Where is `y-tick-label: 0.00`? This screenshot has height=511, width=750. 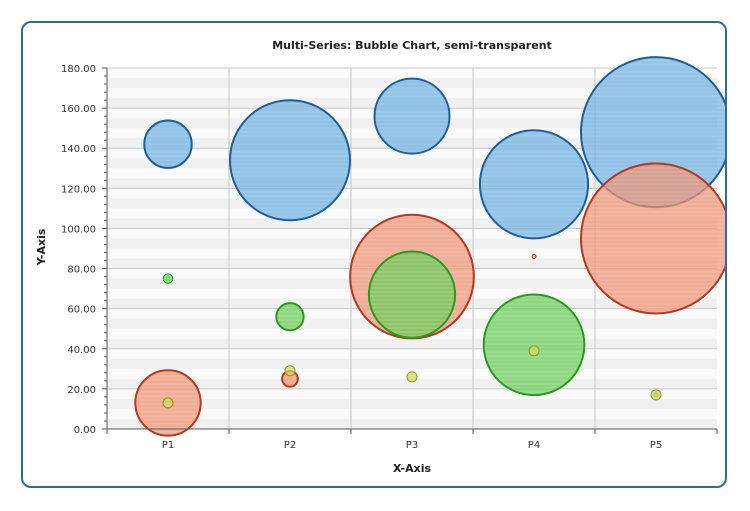 y-tick-label: 0.00 is located at coordinates (85, 430).